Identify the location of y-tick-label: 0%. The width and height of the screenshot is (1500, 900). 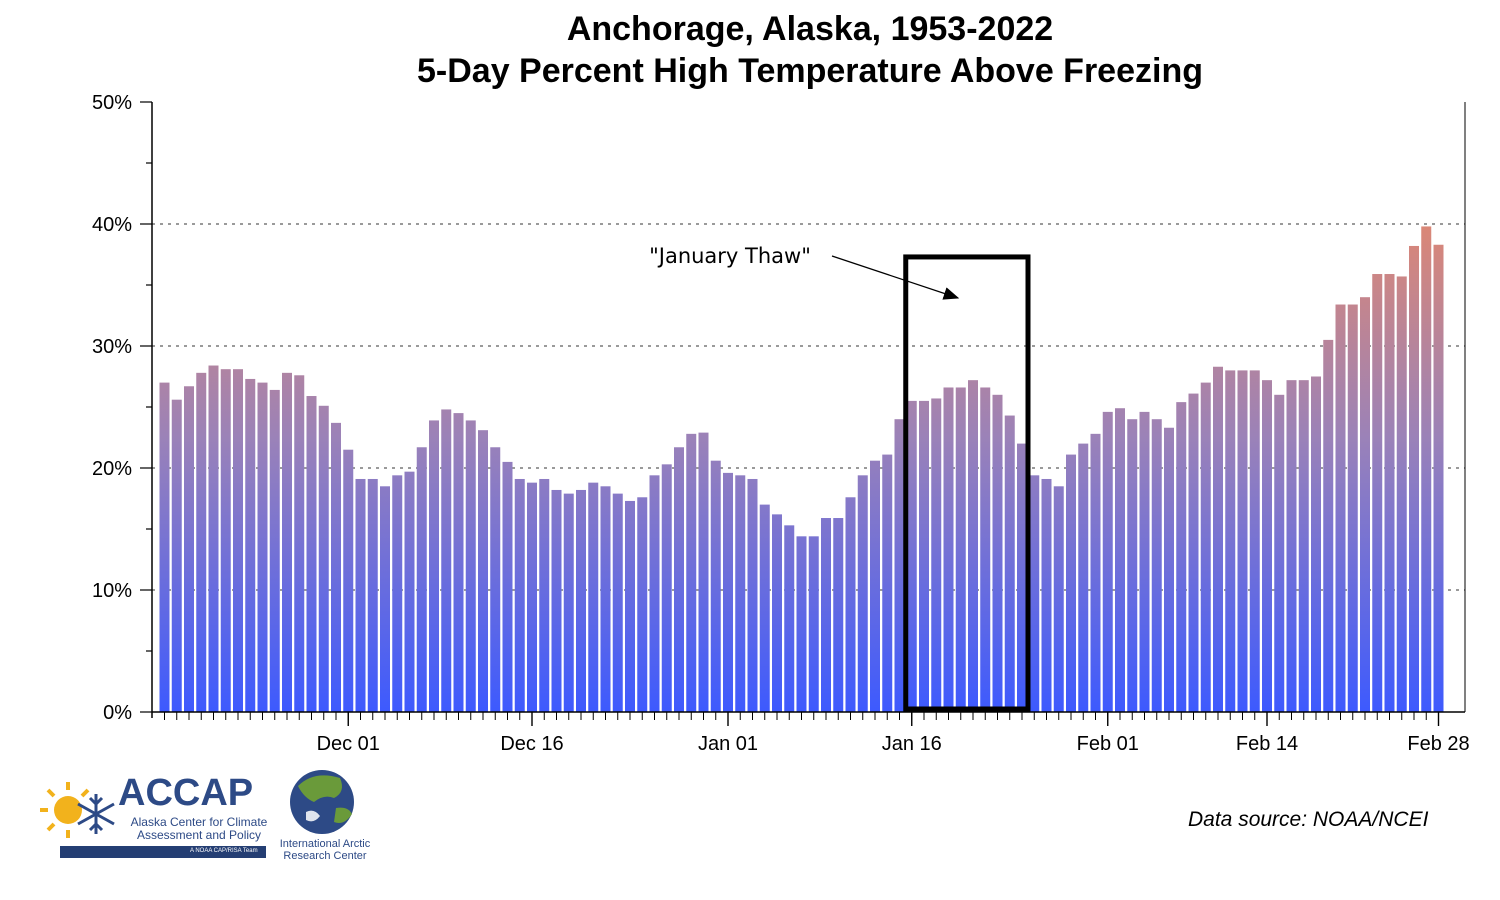
(117, 713).